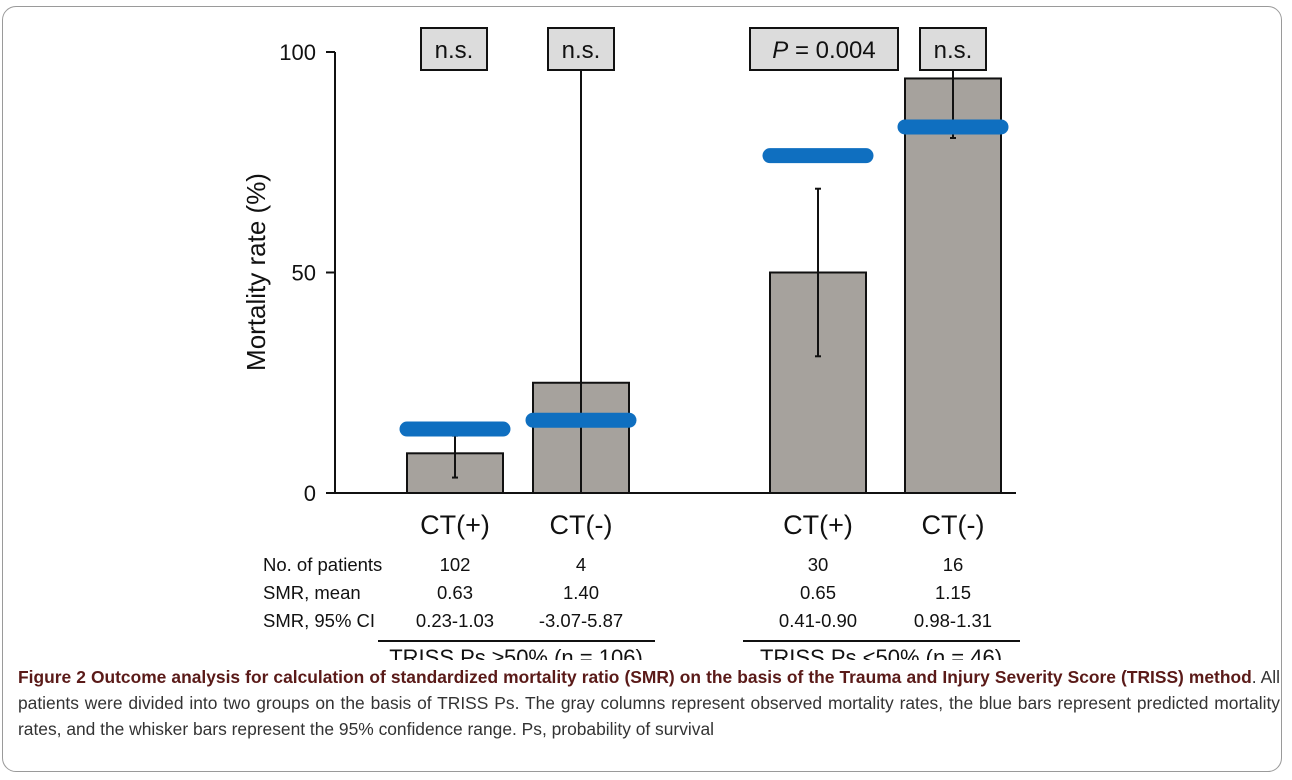 Image resolution: width=1292 pixels, height=780 pixels. I want to click on observed-bar, so click(953, 286).